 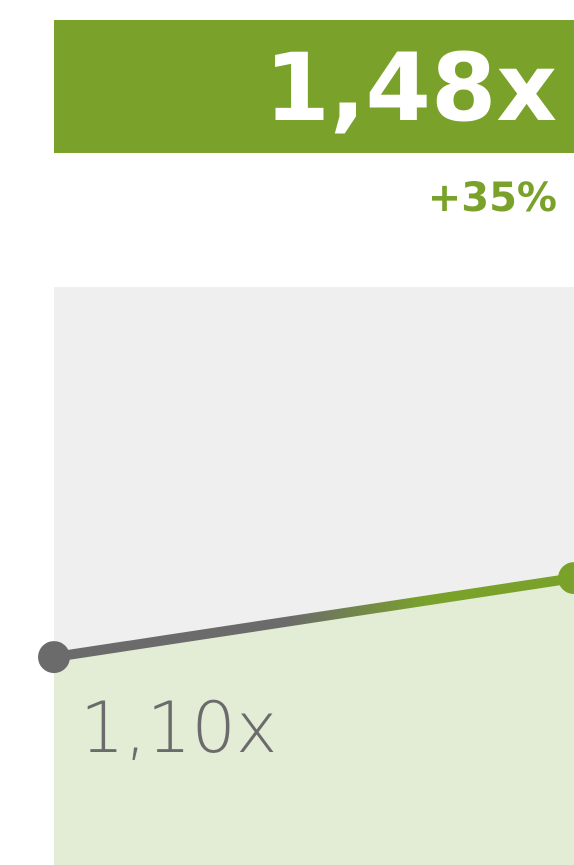 What do you see at coordinates (410, 88) in the screenshot?
I see `headline-value: 1,48x` at bounding box center [410, 88].